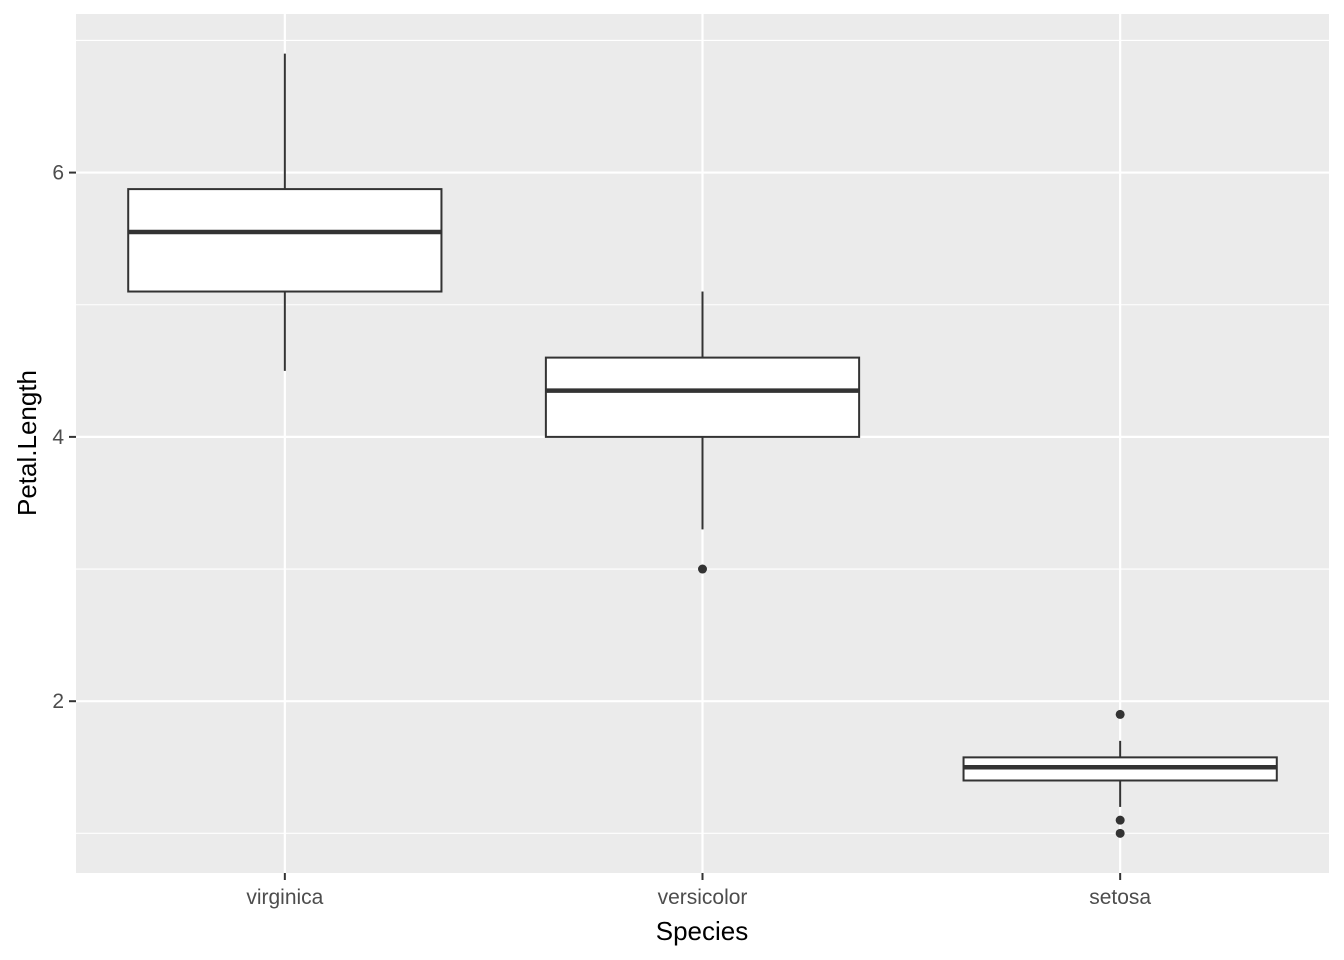 The height and width of the screenshot is (960, 1344). I want to click on y-axis: 2 4 6, so click(64, 437).